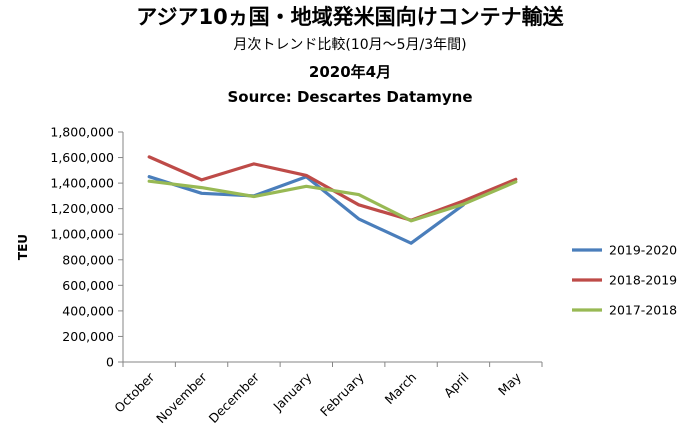  I want to click on y-tick-label: 600,000, so click(88, 285).